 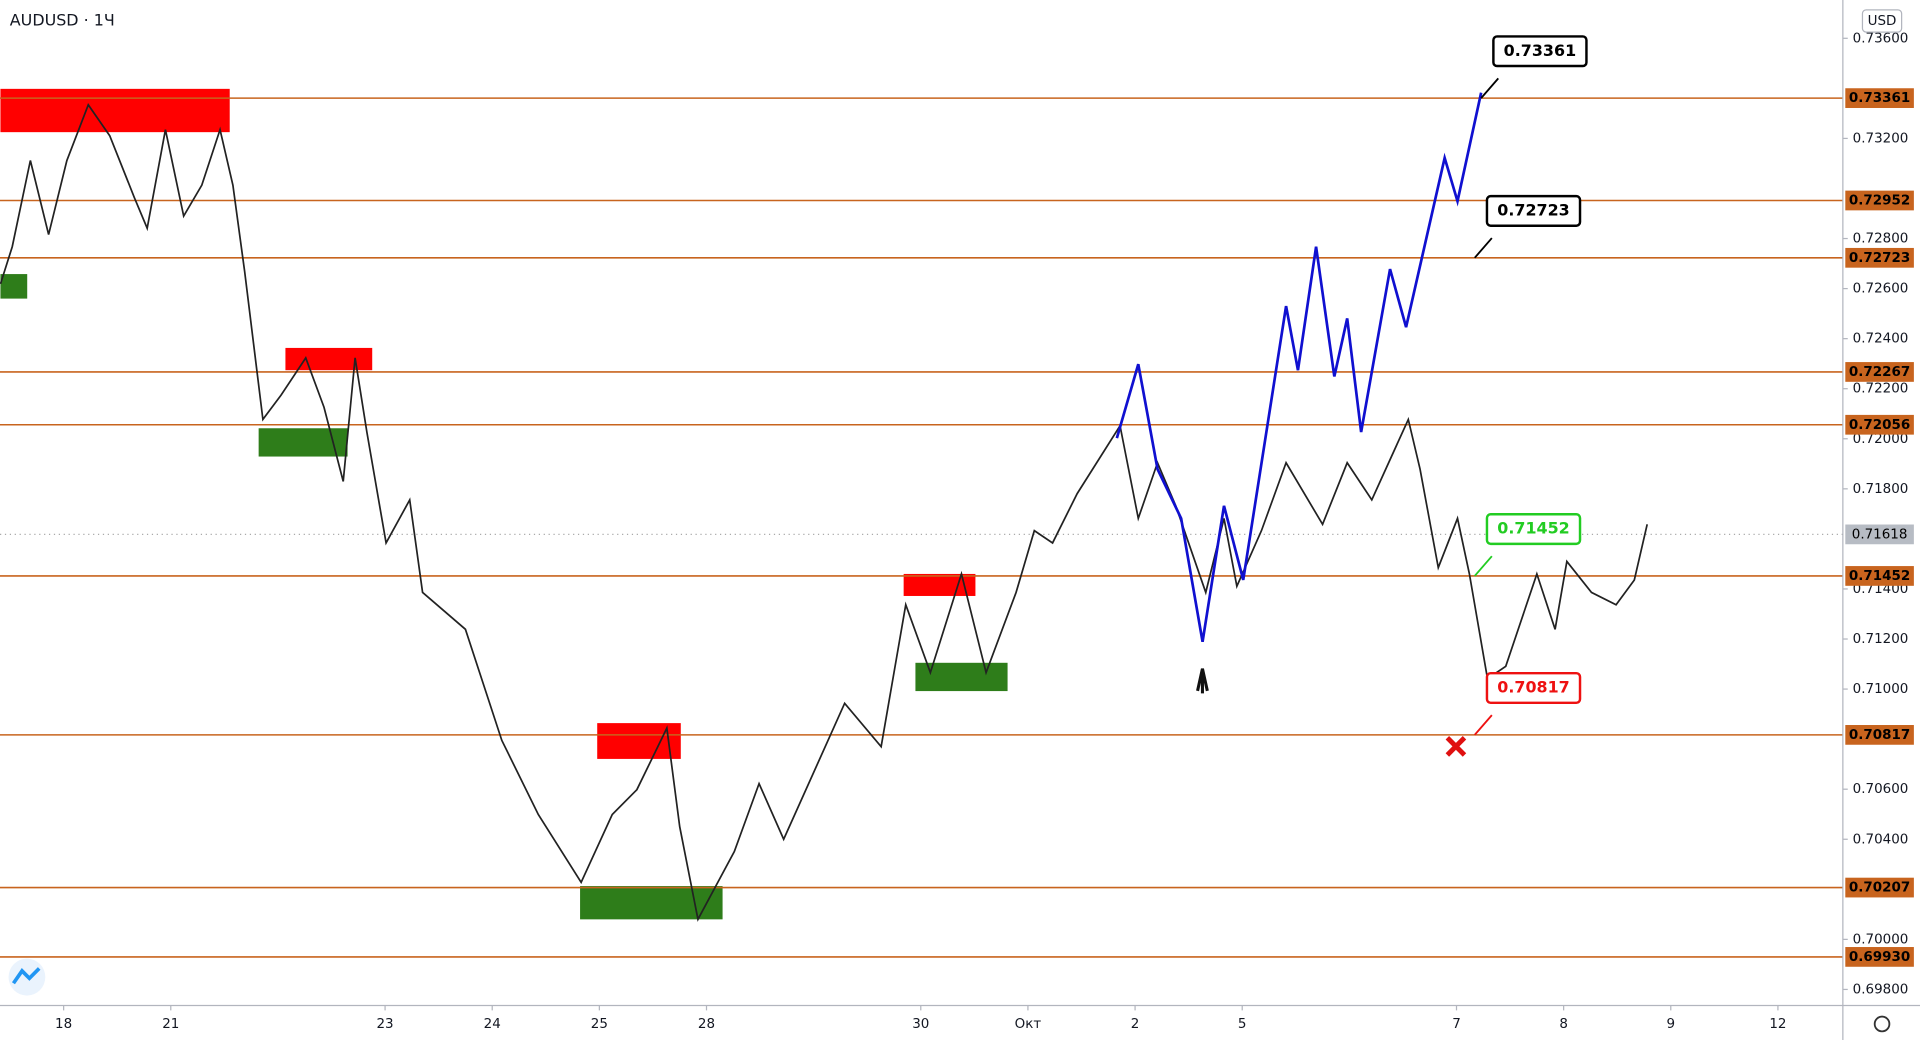 I want to click on cross-mark, so click(x=1456, y=746).